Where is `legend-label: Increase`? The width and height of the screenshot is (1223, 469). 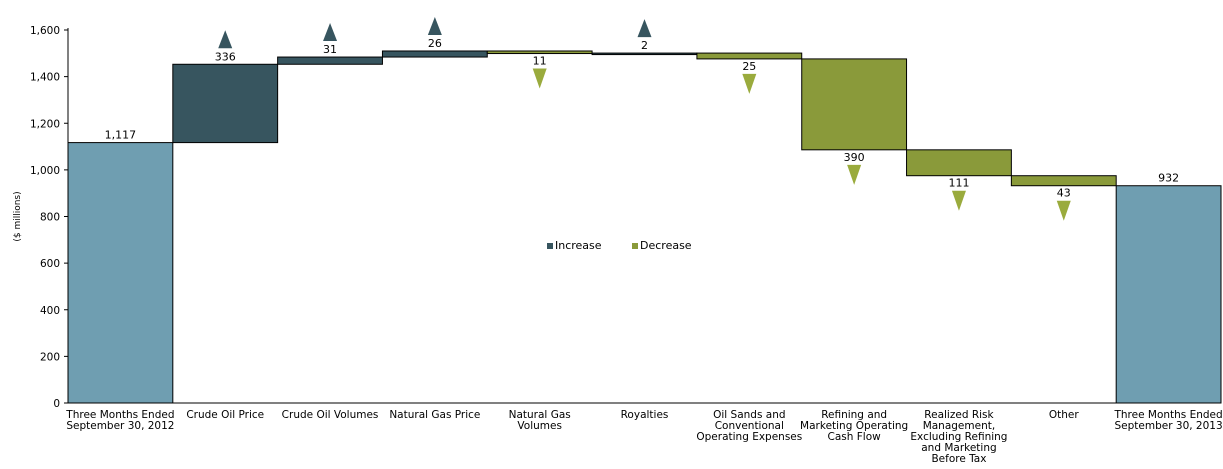 legend-label: Increase is located at coordinates (578, 245).